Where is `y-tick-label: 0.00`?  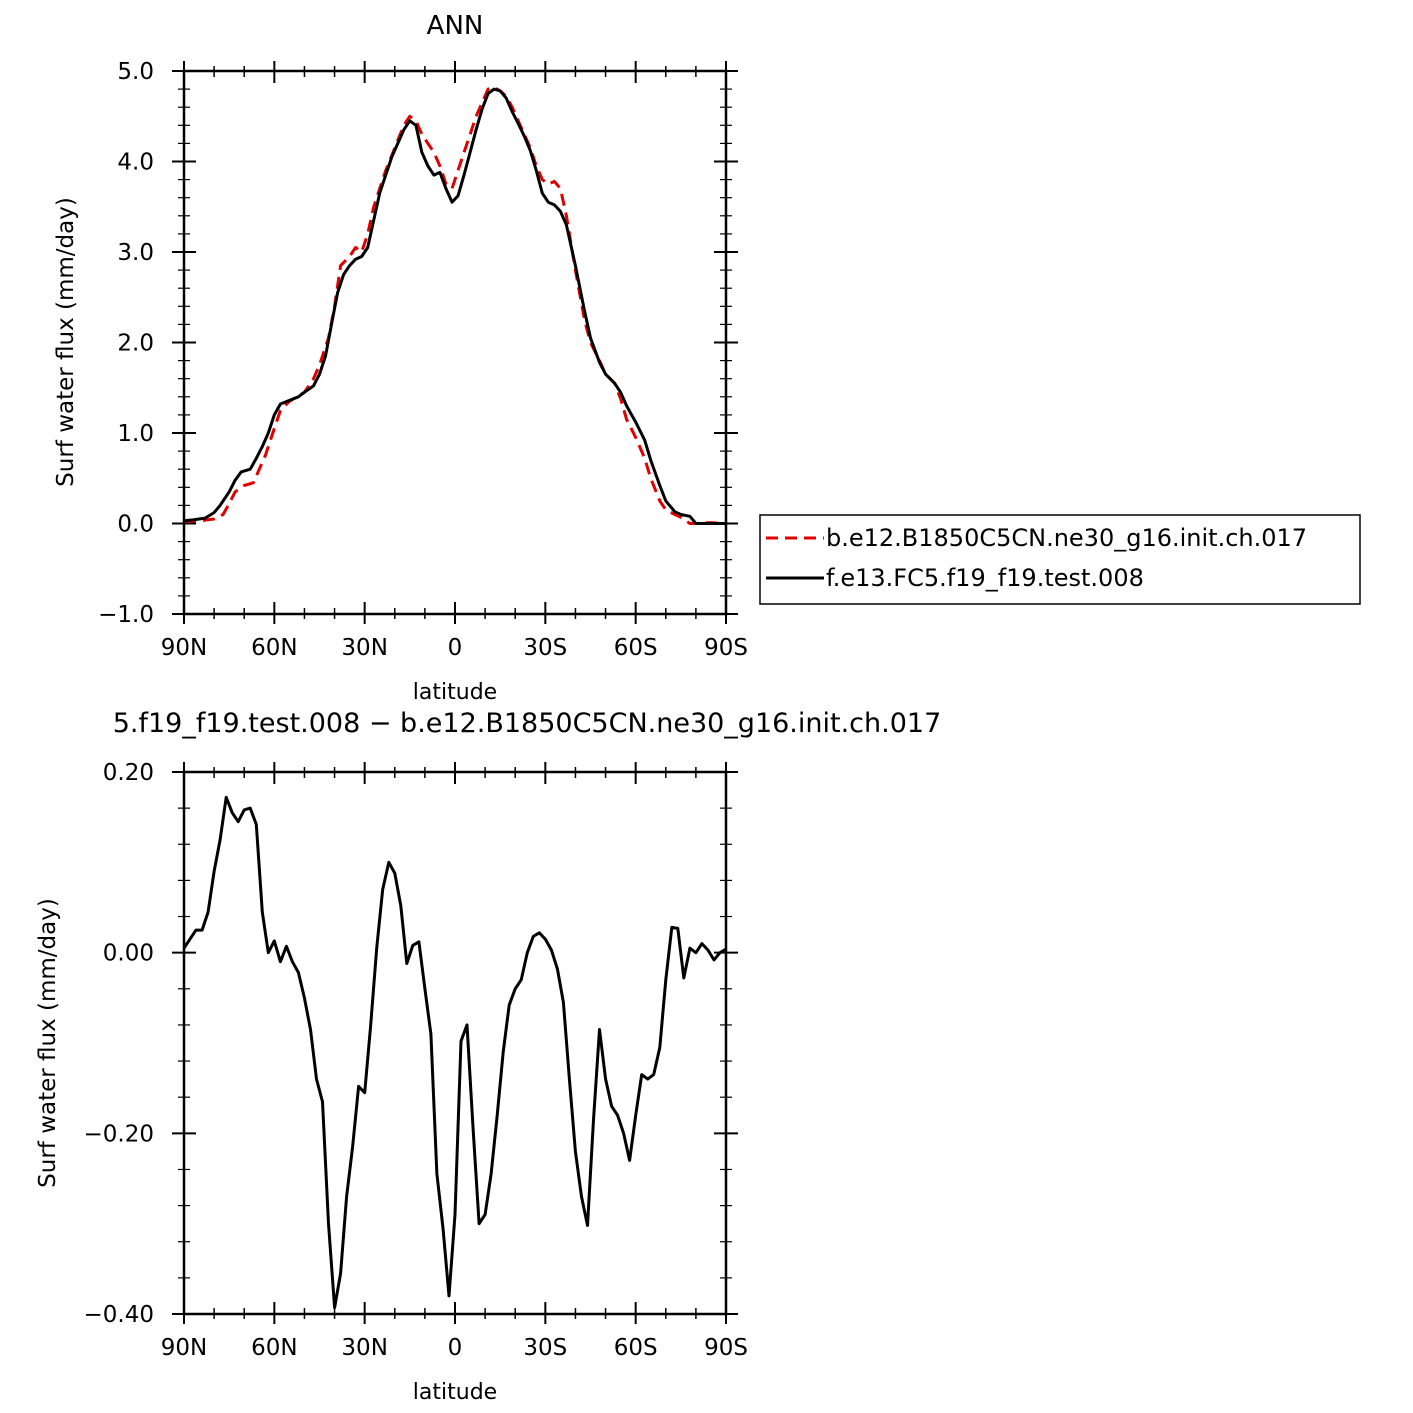
y-tick-label: 0.00 is located at coordinates (128, 954).